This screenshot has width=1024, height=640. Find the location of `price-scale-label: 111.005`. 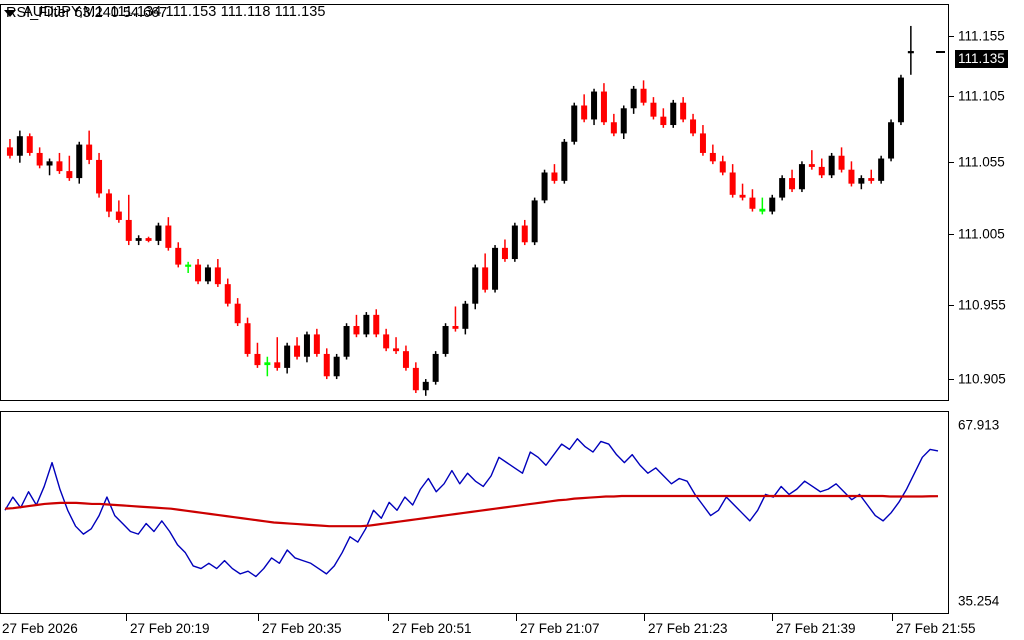

price-scale-label: 111.005 is located at coordinates (981, 234).